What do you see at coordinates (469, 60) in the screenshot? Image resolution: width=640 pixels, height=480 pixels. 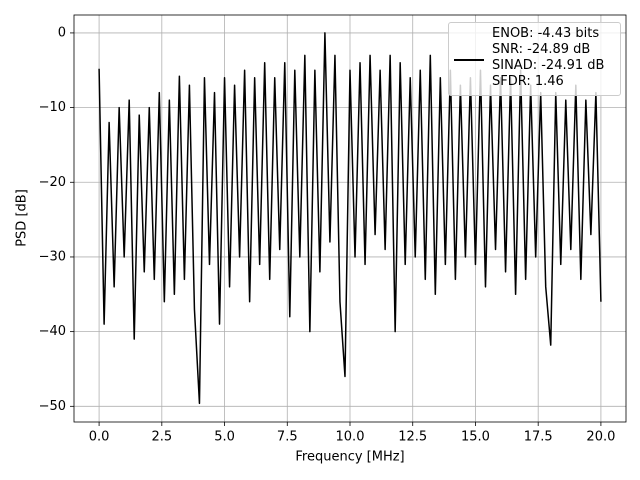 I see `legend-line` at bounding box center [469, 60].